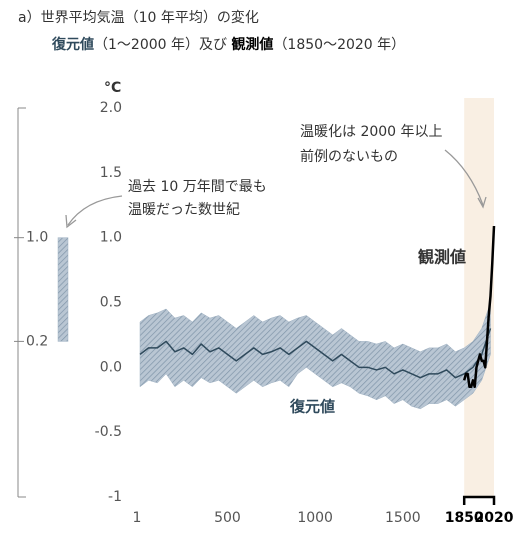 The width and height of the screenshot is (528, 544). What do you see at coordinates (252, 44) in the screenshot?
I see `subtitle-part: 観測値` at bounding box center [252, 44].